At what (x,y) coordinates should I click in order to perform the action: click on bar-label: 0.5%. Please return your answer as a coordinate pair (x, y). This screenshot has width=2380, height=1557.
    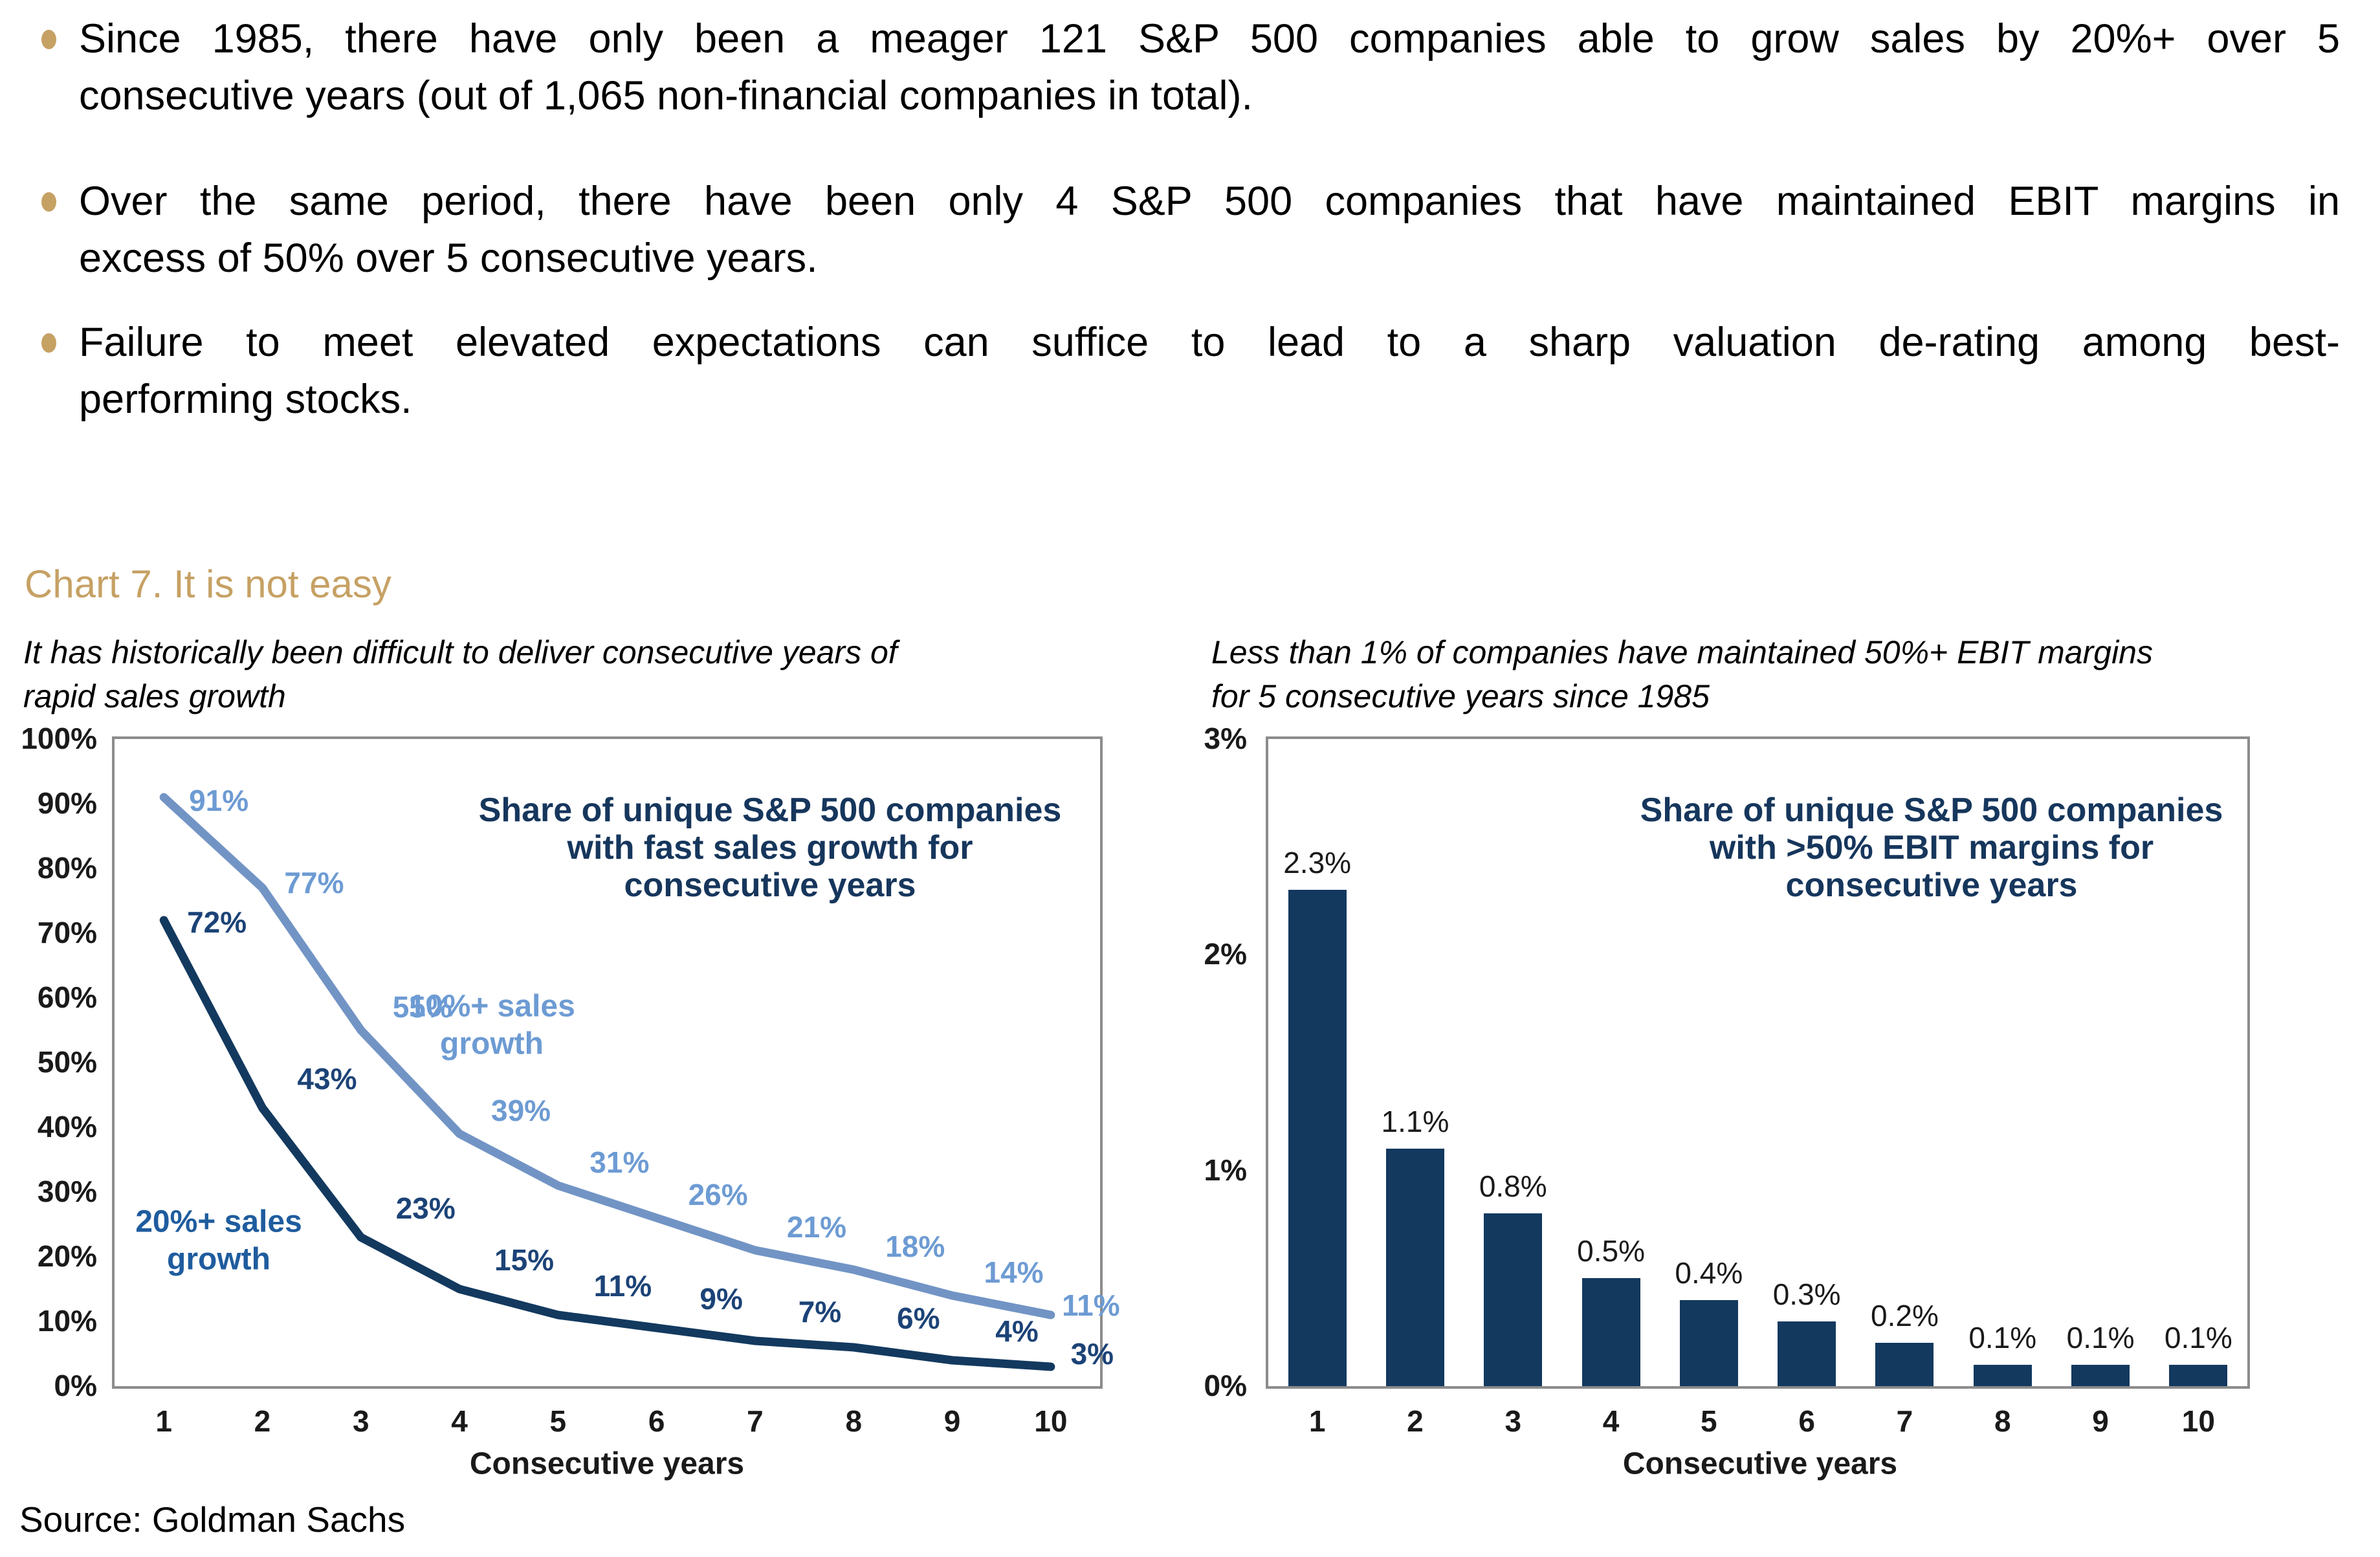
    Looking at the image, I should click on (1611, 1251).